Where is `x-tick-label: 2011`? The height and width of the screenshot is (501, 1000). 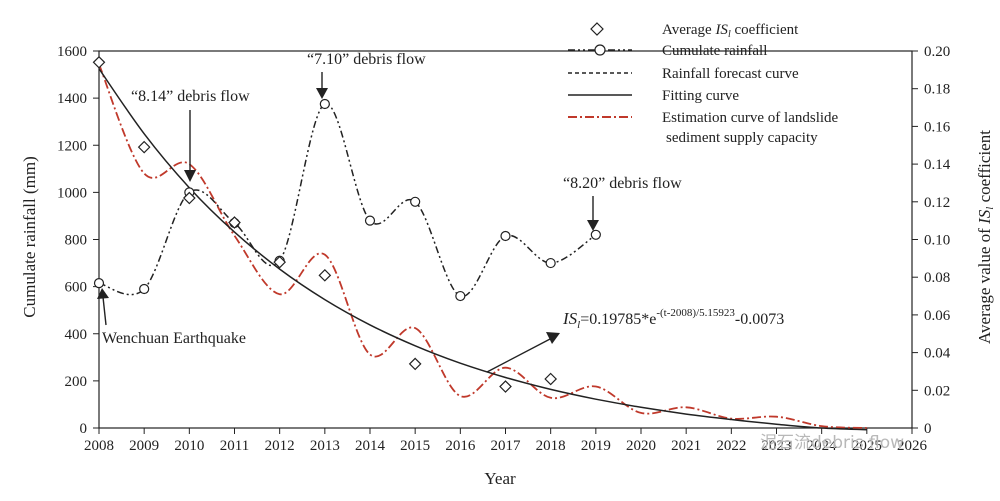
x-tick-label: 2011 is located at coordinates (234, 446).